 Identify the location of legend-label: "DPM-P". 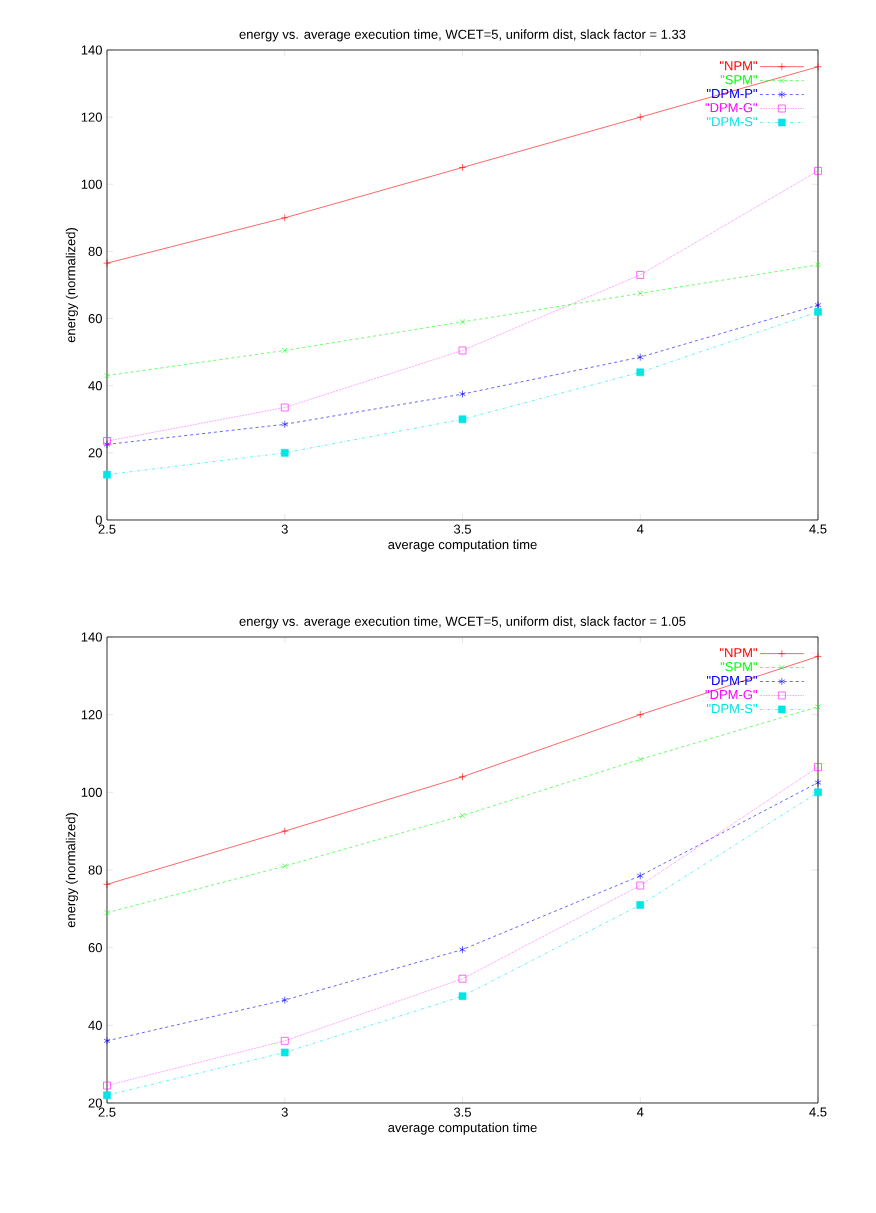
(731, 94).